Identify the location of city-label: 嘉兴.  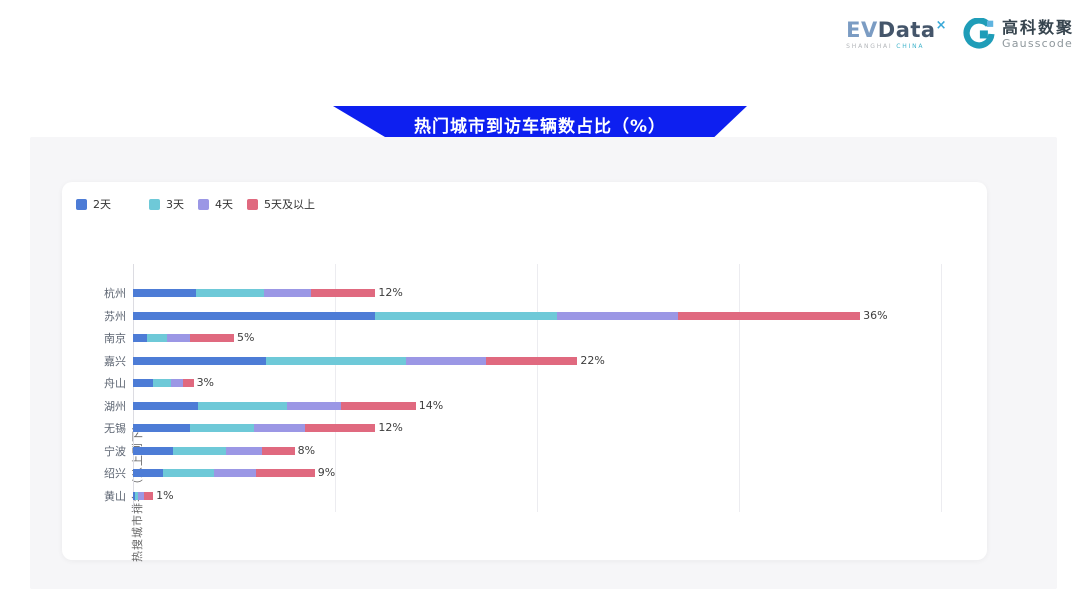
(115, 361).